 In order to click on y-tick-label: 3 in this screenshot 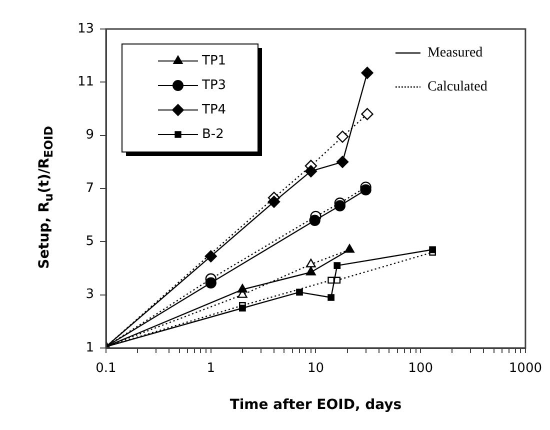, I will do `click(90, 294)`.